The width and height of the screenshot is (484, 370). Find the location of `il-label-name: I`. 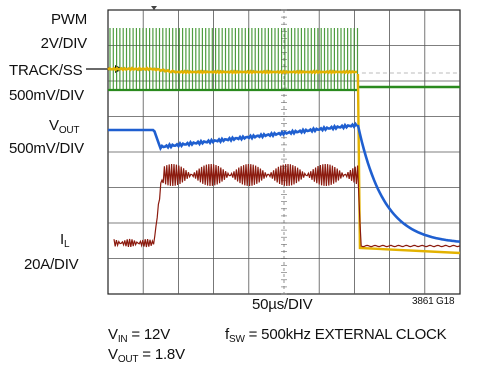

il-label-name: I is located at coordinates (62, 239).